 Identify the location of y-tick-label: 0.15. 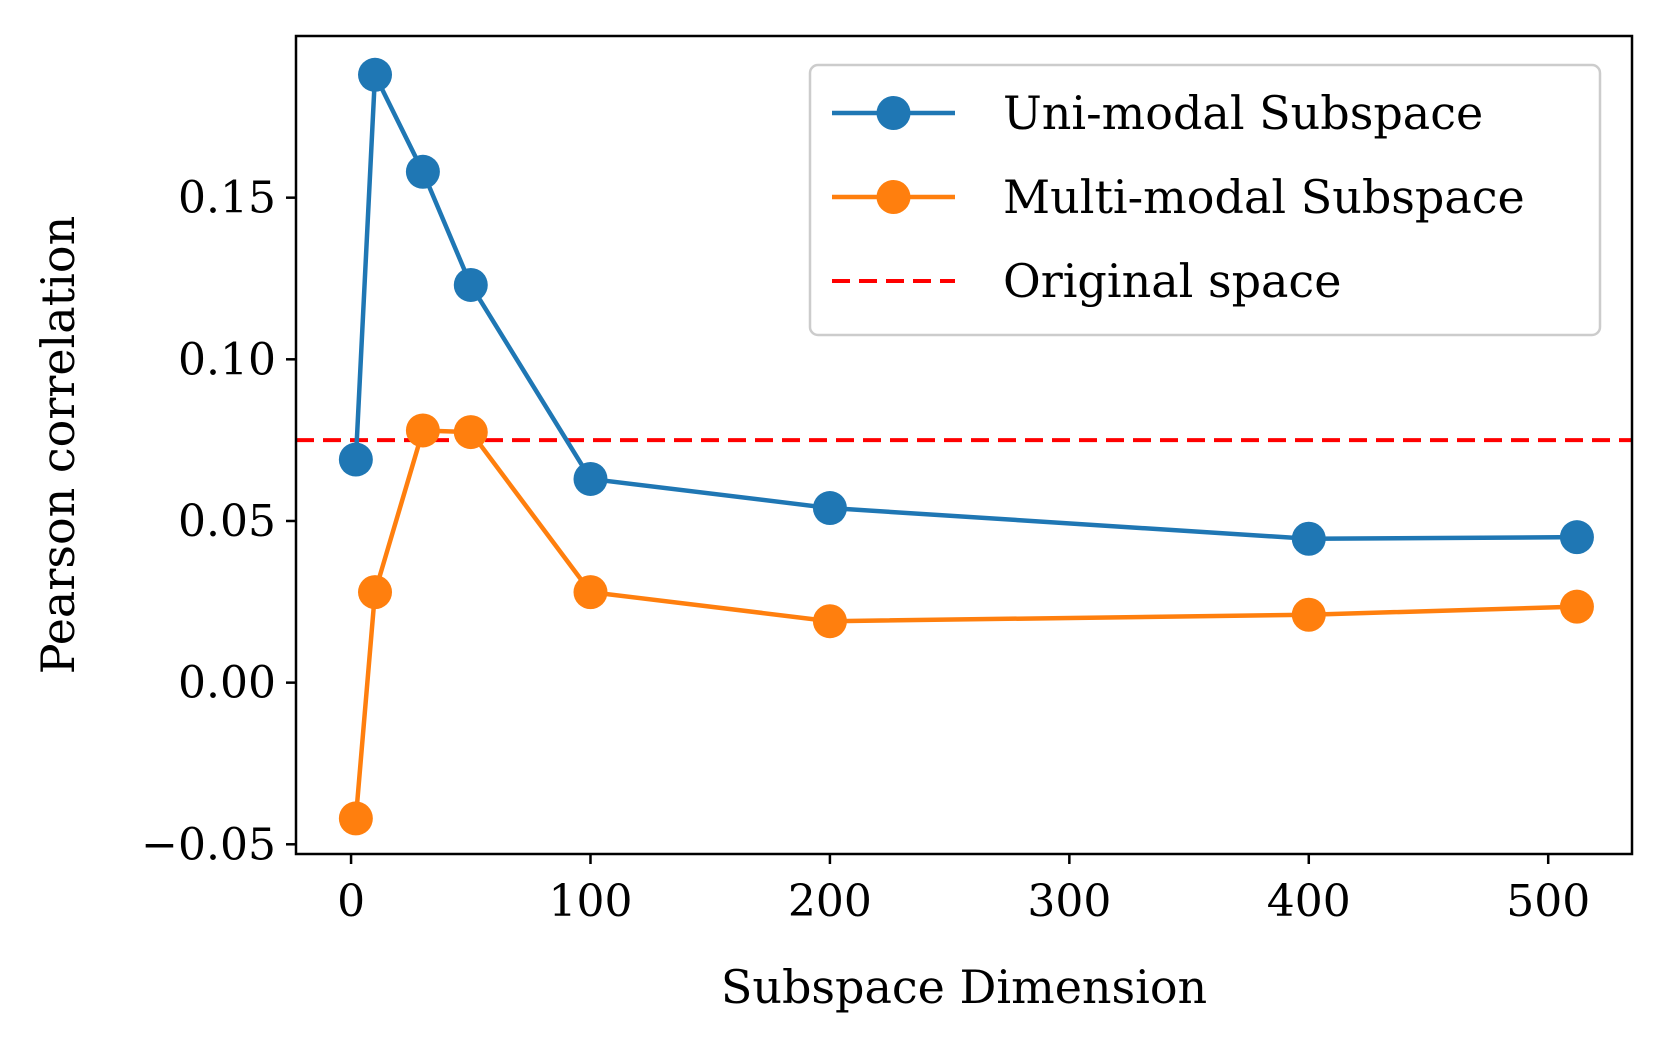
(227, 198).